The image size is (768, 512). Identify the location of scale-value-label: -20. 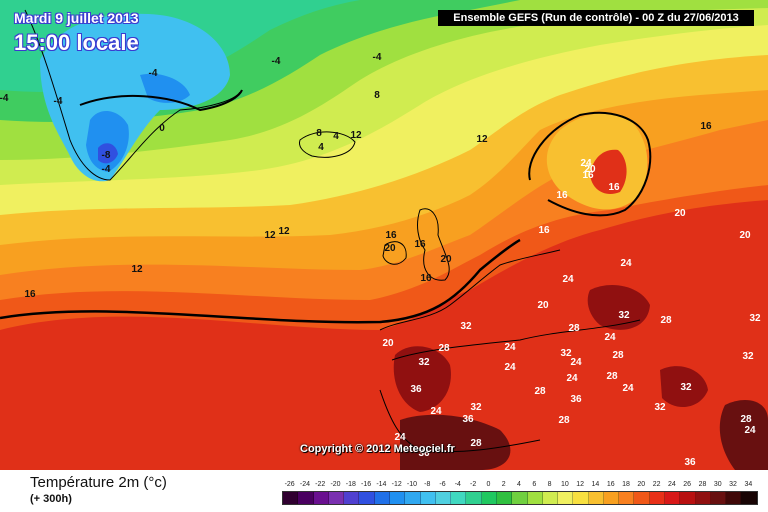
(335, 484).